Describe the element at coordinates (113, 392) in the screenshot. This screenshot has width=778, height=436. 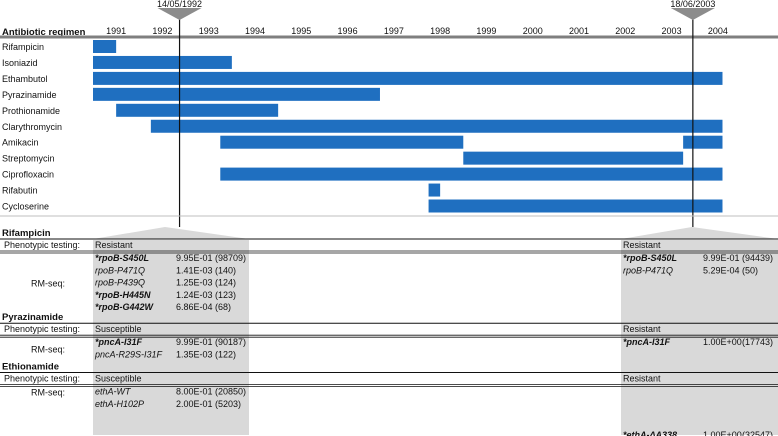
I see `mutation-name: ethA-WT` at that location.